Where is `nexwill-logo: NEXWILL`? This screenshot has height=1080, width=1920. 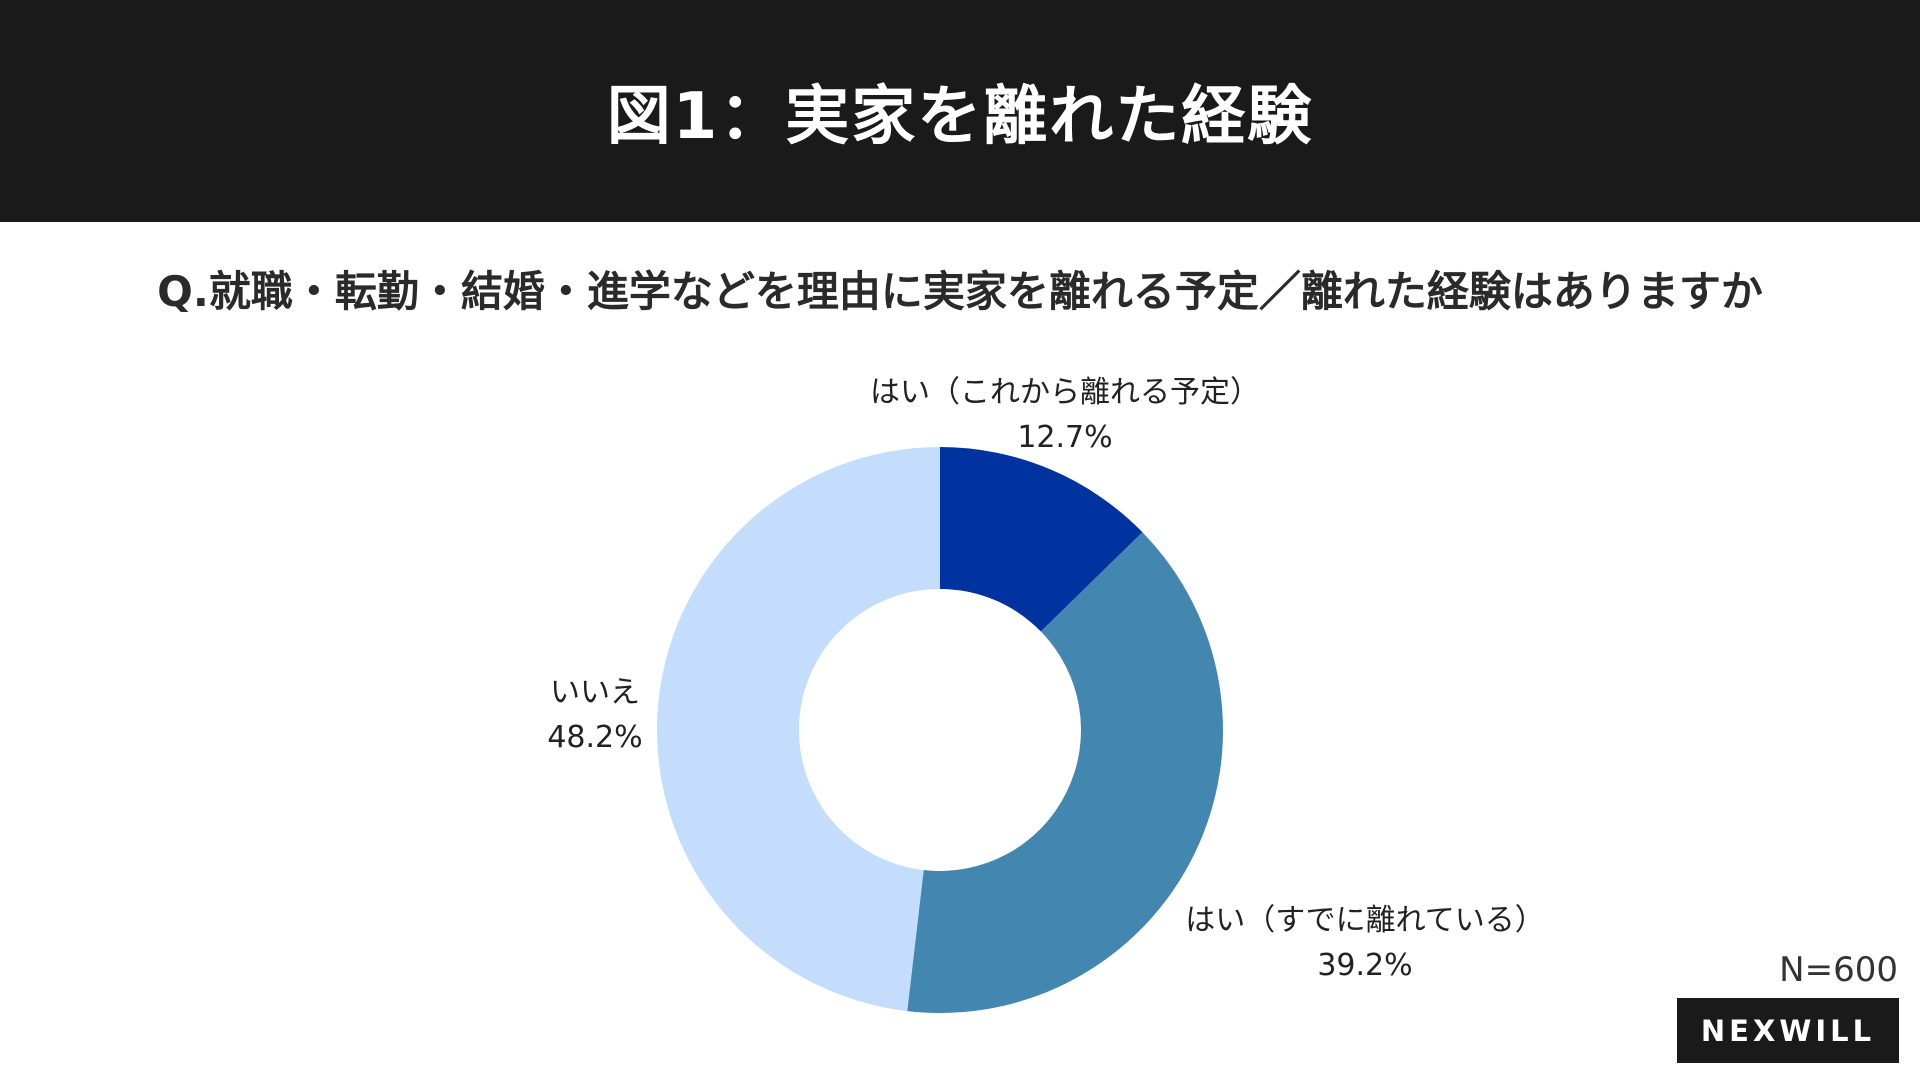
nexwill-logo: NEXWILL is located at coordinates (1788, 1030).